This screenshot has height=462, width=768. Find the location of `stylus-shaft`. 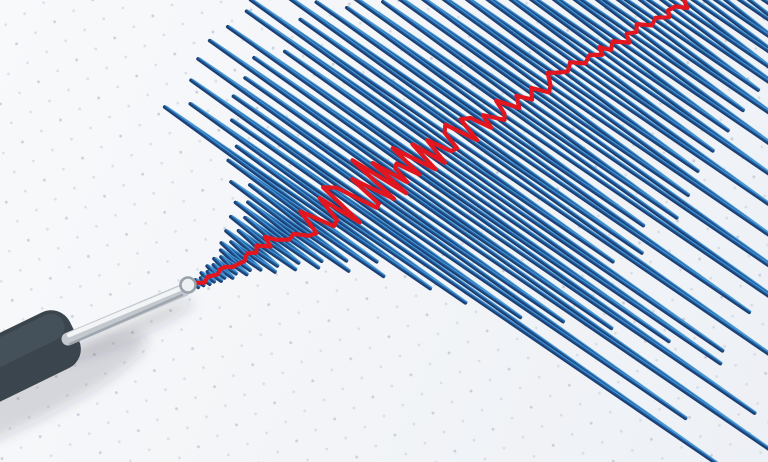

stylus-shaft is located at coordinates (126, 314).